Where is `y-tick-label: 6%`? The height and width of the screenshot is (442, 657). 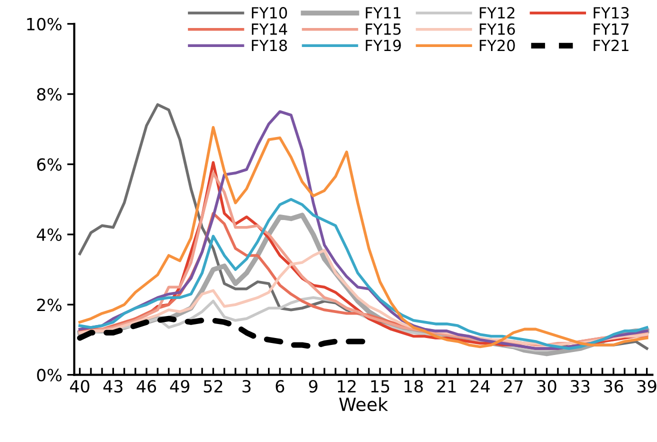 y-tick-label: 6% is located at coordinates (49, 164).